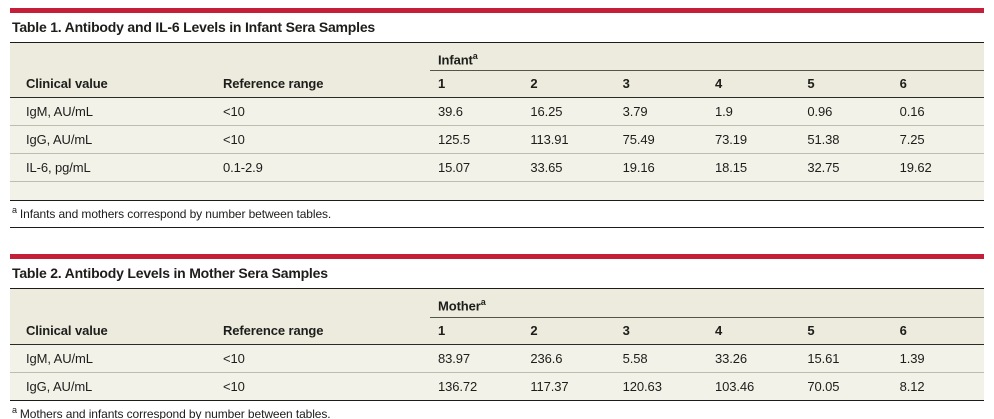 This screenshot has width=994, height=419. I want to click on value-cell: 70.05, so click(845, 386).